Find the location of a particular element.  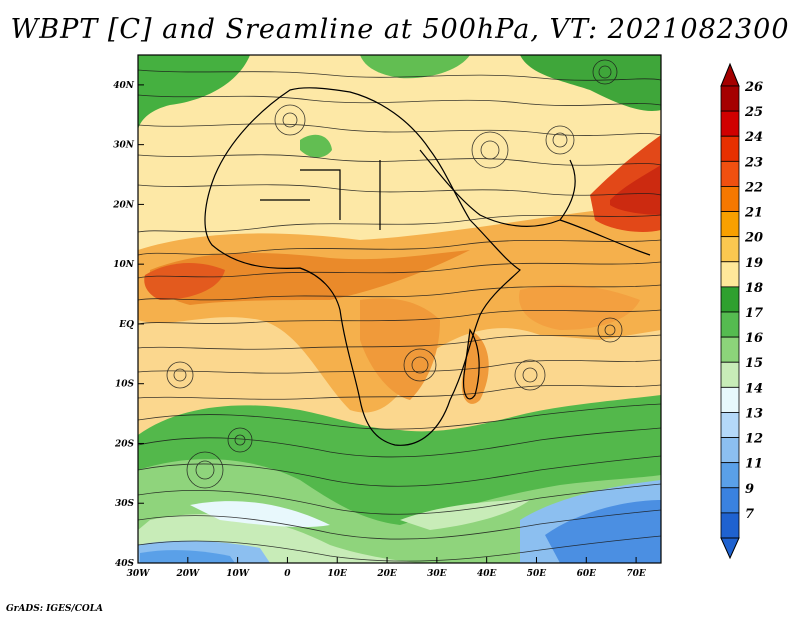

lon-tick-label: 30W is located at coordinates (139, 574).